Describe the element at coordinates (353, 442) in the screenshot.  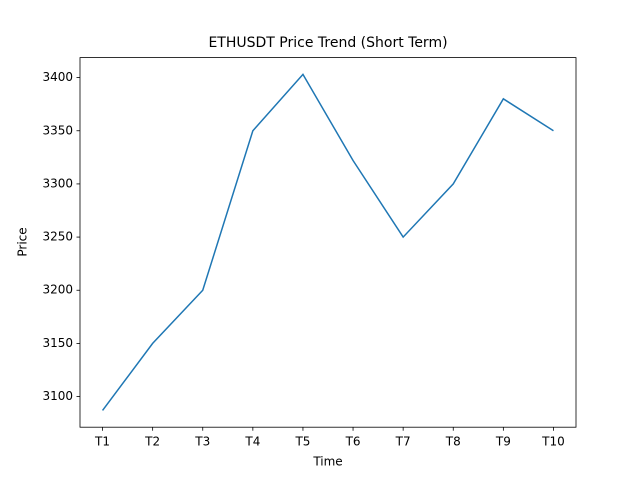
I see `x-tick-label: T6` at that location.